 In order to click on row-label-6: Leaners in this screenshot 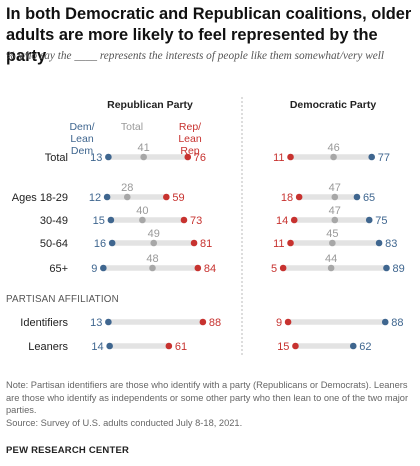, I will do `click(48, 347)`.